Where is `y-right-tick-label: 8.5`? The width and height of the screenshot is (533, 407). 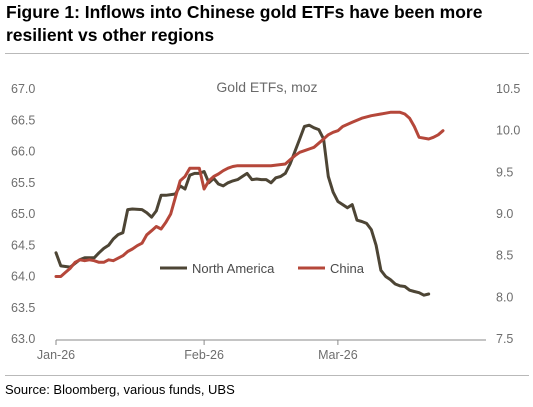
y-right-tick-label: 8.5 is located at coordinates (504, 256).